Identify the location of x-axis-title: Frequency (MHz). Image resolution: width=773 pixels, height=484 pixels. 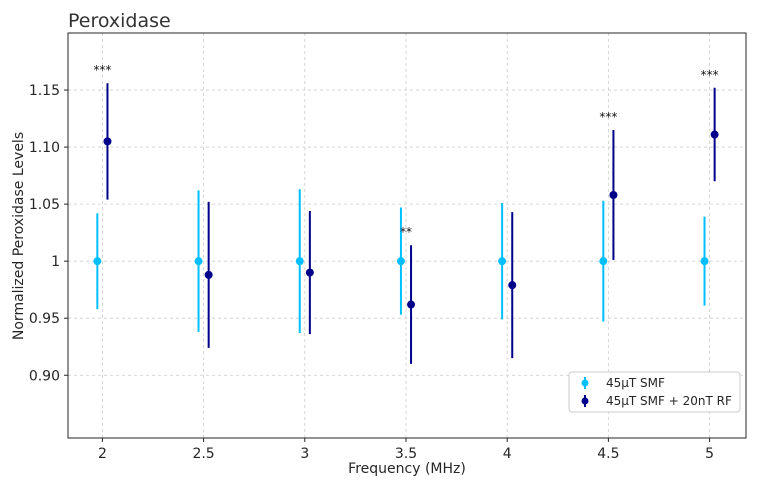
(407, 469).